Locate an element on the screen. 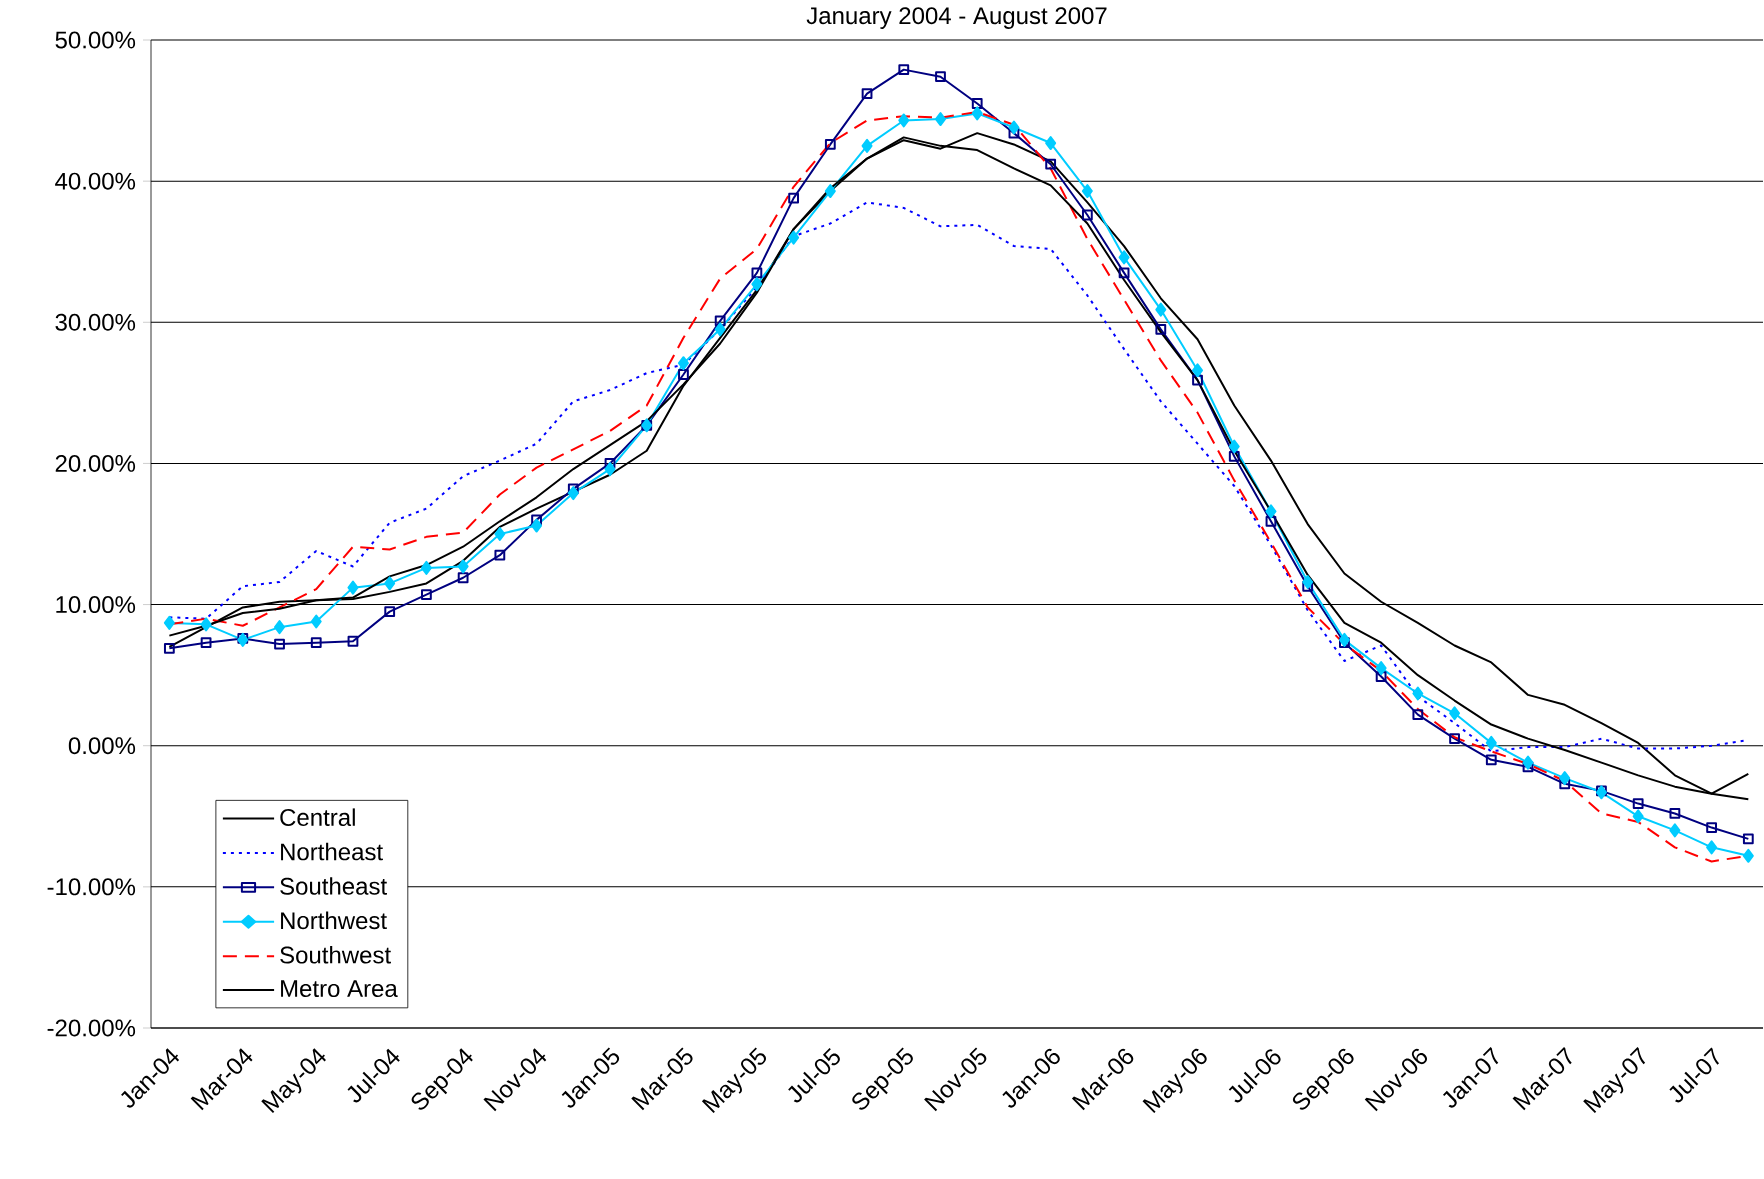 The width and height of the screenshot is (1764, 1179). y-tick-label: -20.00% is located at coordinates (91, 1028).